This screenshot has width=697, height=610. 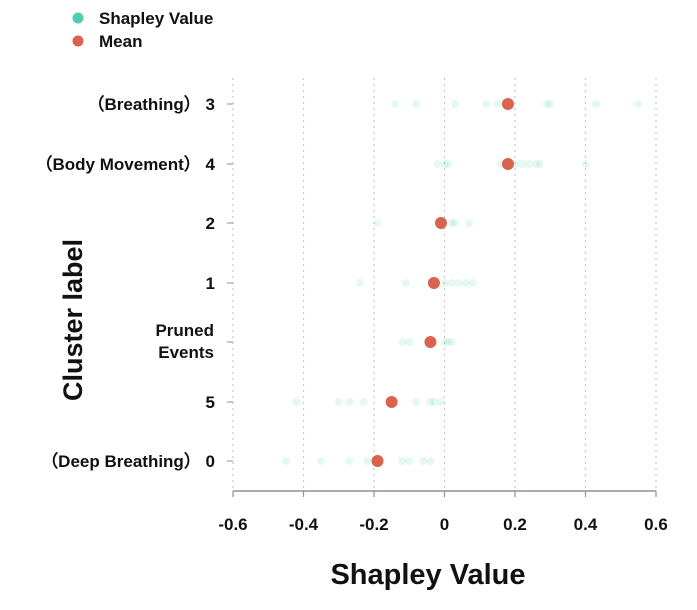 I want to click on y-axis-title: Cluster label, so click(x=73, y=320).